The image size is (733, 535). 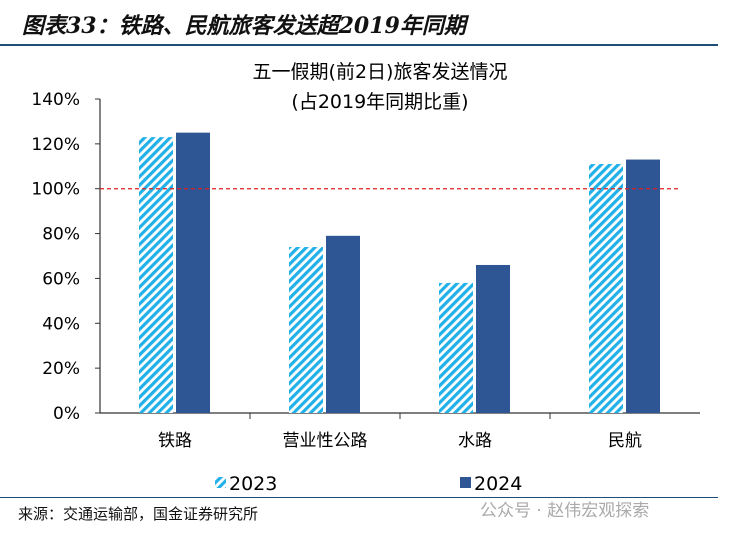 I want to click on figure-title: 图表33：铁路、民航旅客发送超2019年同期, so click(x=244, y=26).